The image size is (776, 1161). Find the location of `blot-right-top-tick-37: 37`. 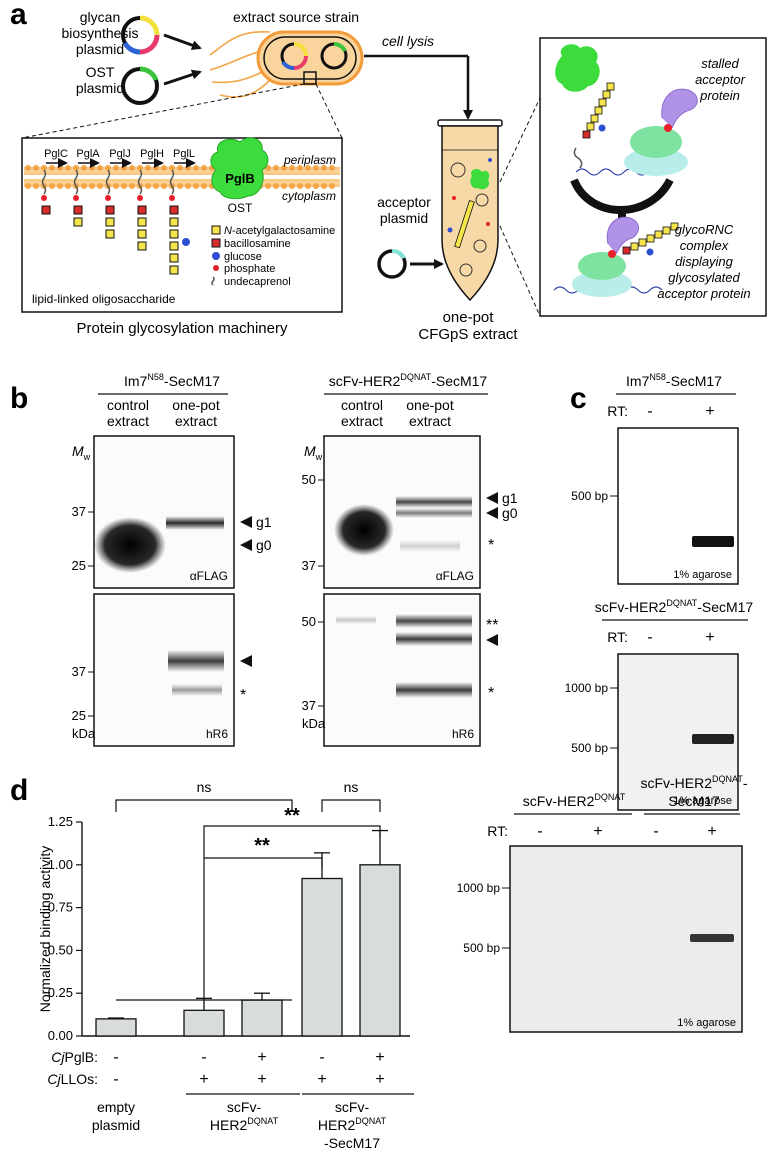

blot-right-top-tick-37: 37 is located at coordinates (309, 565).